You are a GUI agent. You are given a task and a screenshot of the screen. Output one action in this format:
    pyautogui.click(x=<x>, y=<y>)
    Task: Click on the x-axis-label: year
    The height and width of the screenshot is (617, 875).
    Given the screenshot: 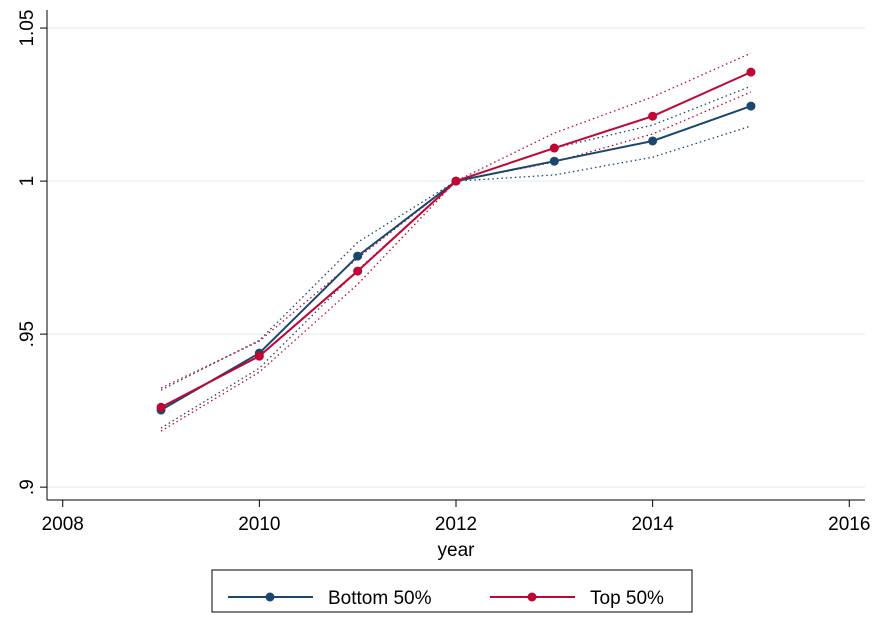 What is the action you would take?
    pyautogui.click(x=457, y=550)
    